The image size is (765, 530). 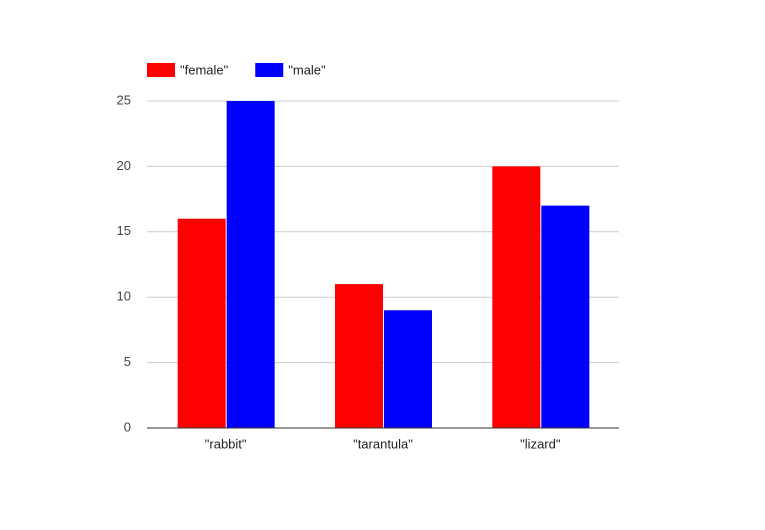 What do you see at coordinates (204, 69) in the screenshot?
I see `legend-label: "female"` at bounding box center [204, 69].